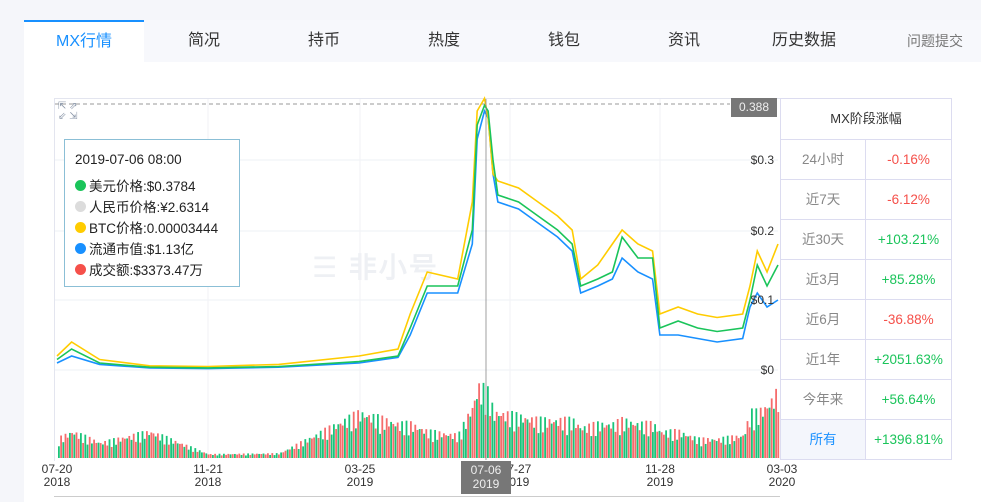  I want to click on period-label: 近6月, so click(823, 319).